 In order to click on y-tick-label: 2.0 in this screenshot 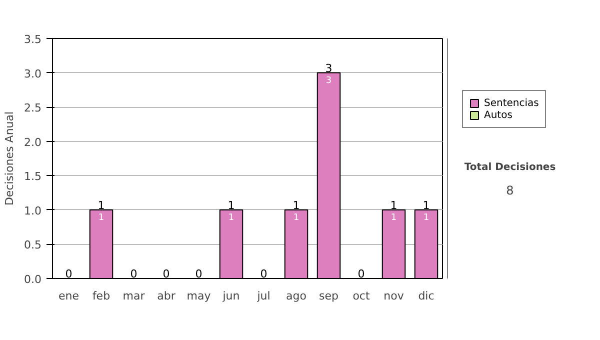, I will do `click(33, 142)`.